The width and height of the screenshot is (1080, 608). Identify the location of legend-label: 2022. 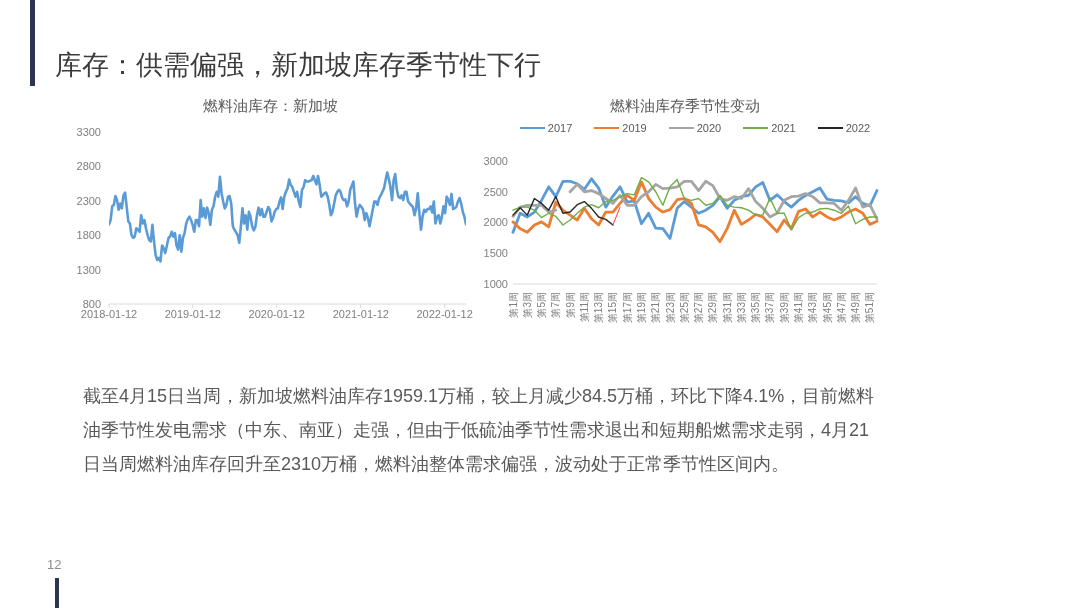
(858, 128).